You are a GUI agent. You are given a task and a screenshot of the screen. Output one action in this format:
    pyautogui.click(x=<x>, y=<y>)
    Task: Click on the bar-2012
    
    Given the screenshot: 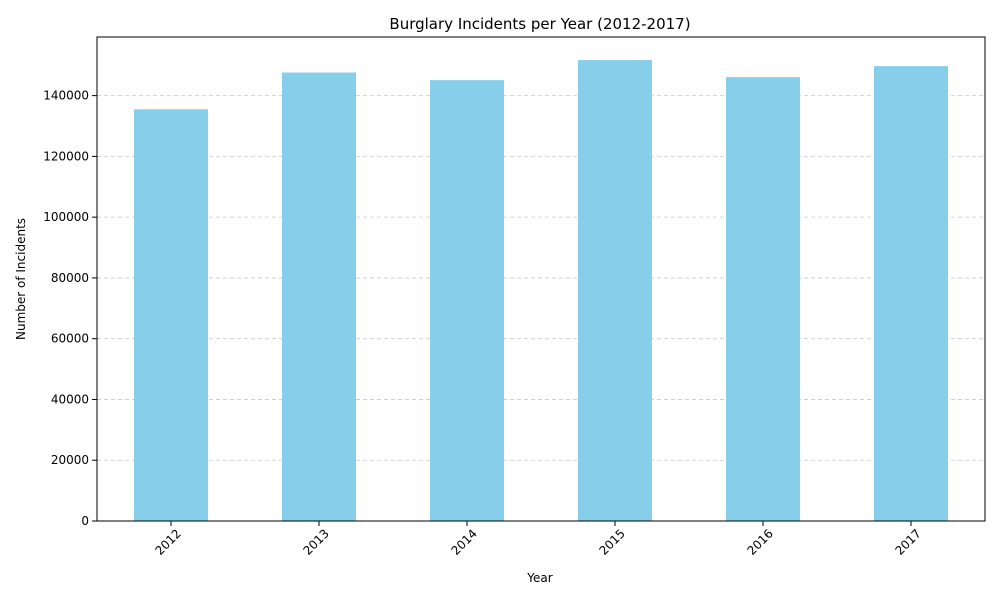 What is the action you would take?
    pyautogui.click(x=171, y=315)
    